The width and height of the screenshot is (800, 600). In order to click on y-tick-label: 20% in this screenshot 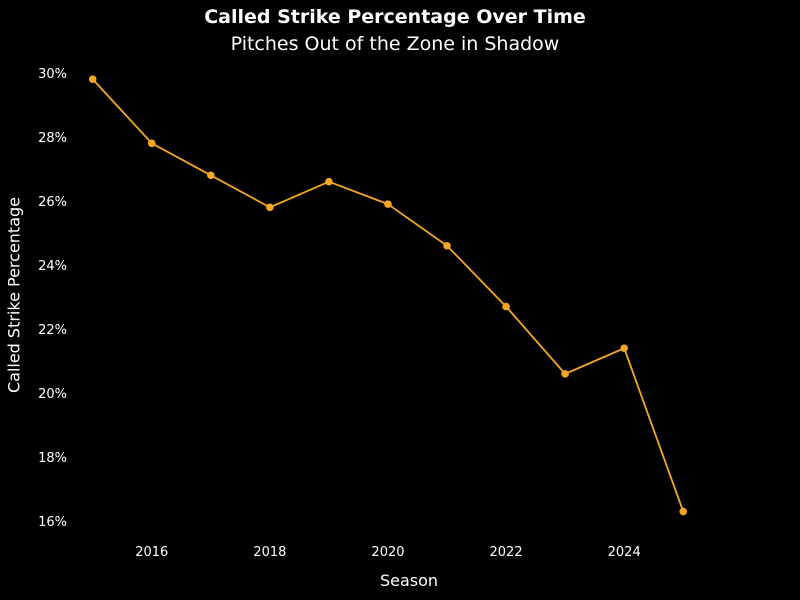, I will do `click(52, 394)`.